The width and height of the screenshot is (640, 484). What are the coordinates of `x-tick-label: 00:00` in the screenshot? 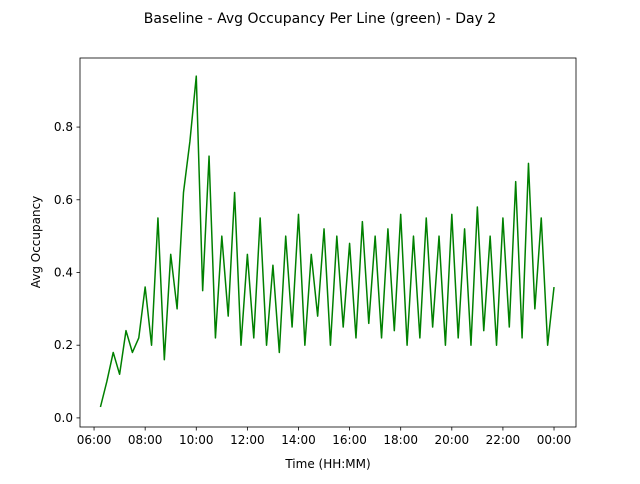 It's located at (554, 440).